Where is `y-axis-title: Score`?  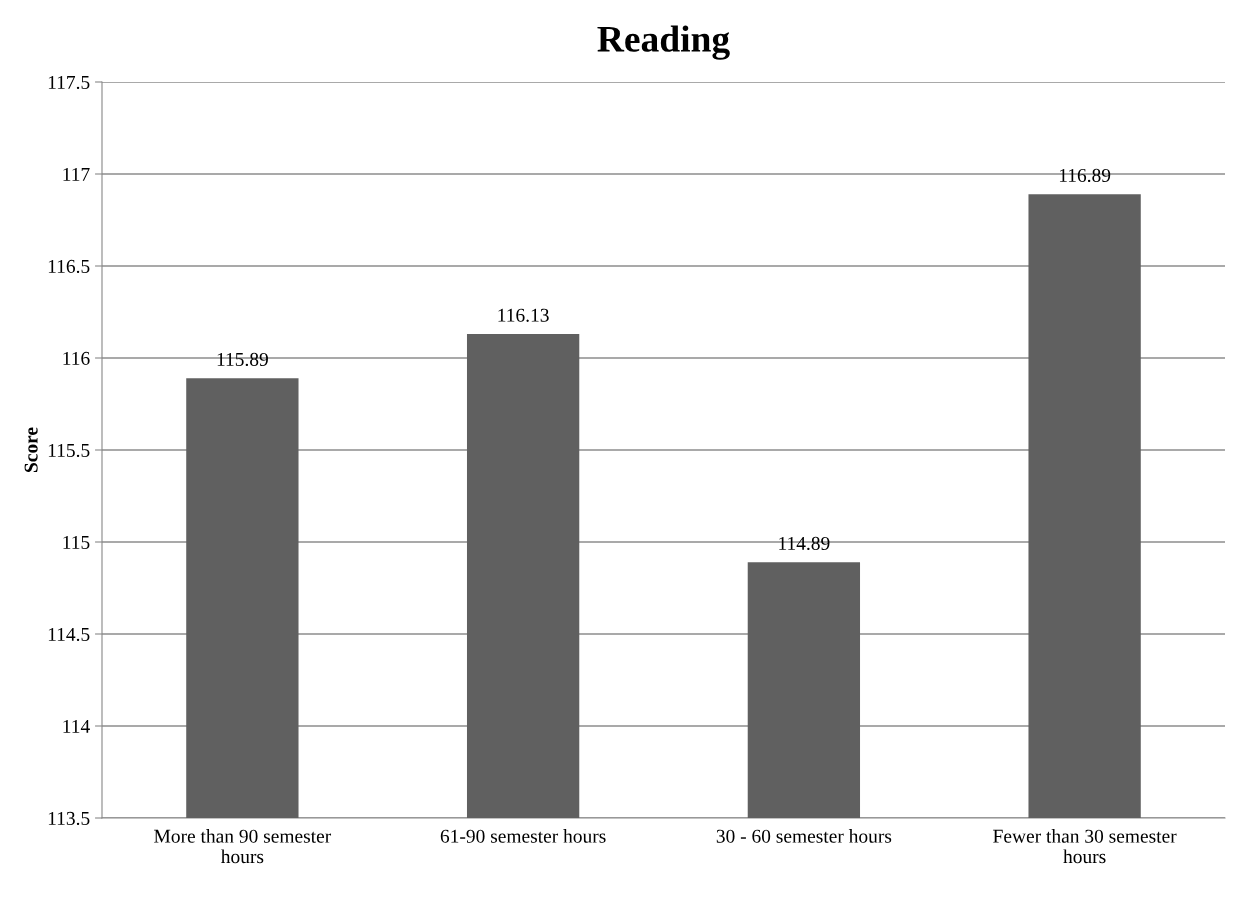
y-axis-title: Score is located at coordinates (31, 450).